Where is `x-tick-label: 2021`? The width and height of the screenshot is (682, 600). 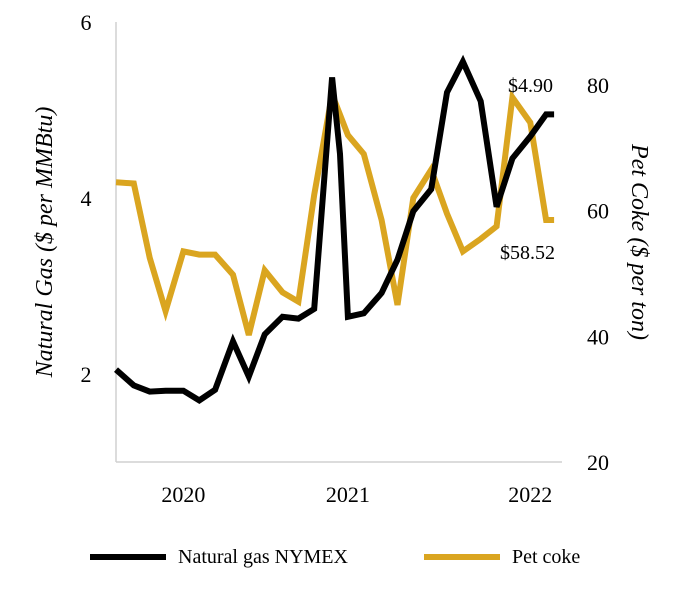 x-tick-label: 2021 is located at coordinates (348, 494).